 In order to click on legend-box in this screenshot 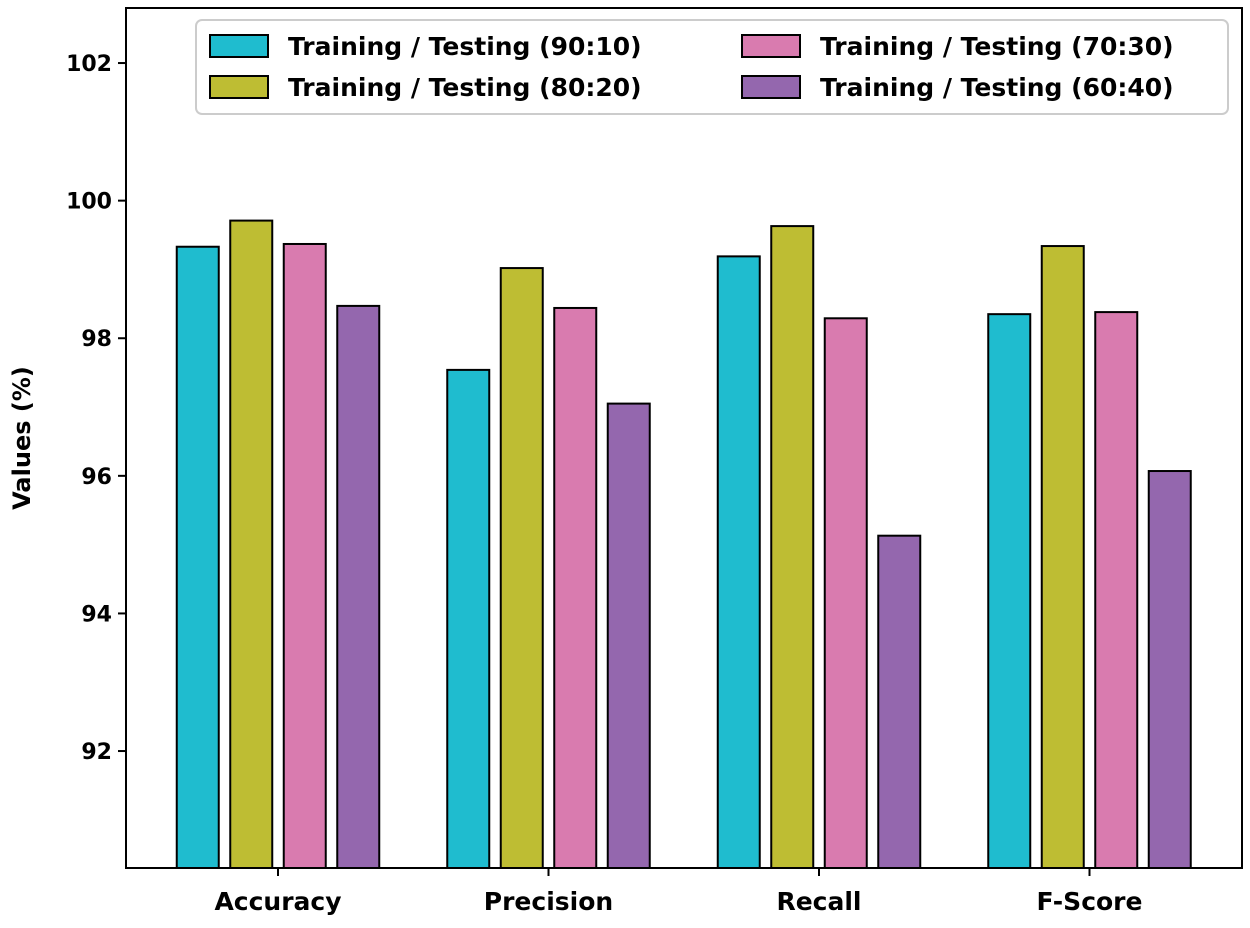, I will do `click(712, 67)`.